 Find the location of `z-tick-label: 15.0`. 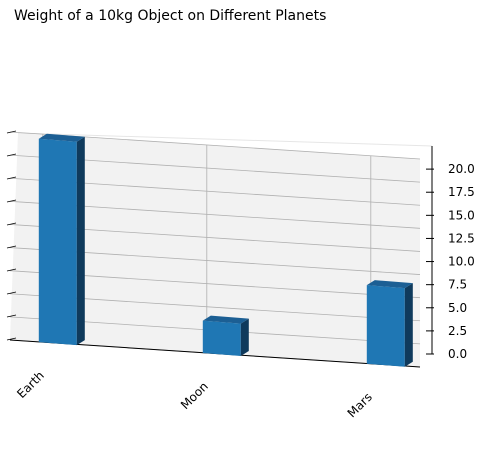

z-tick-label: 15.0 is located at coordinates (461, 215).